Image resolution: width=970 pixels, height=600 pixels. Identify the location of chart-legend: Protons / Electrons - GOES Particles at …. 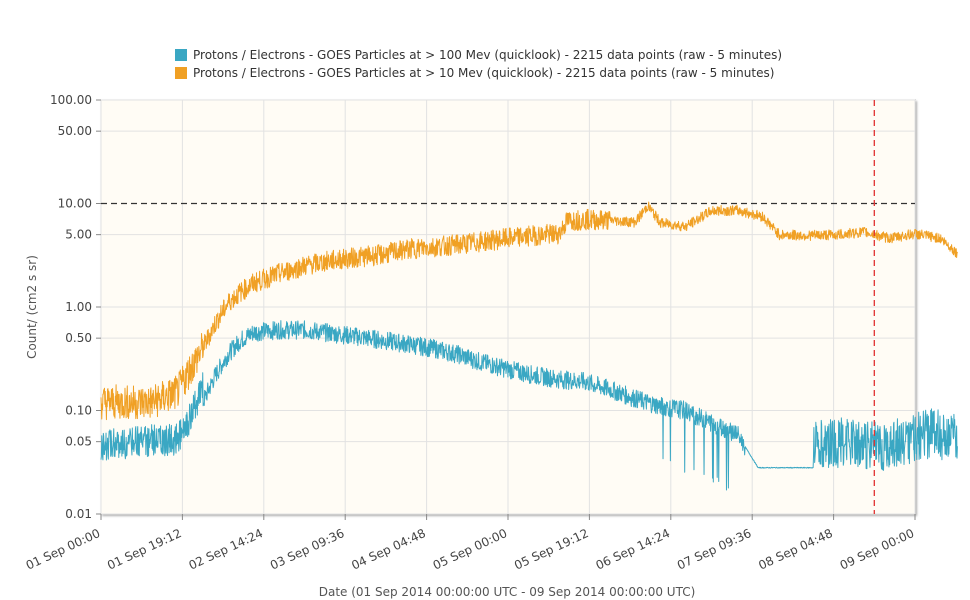
(478, 64).